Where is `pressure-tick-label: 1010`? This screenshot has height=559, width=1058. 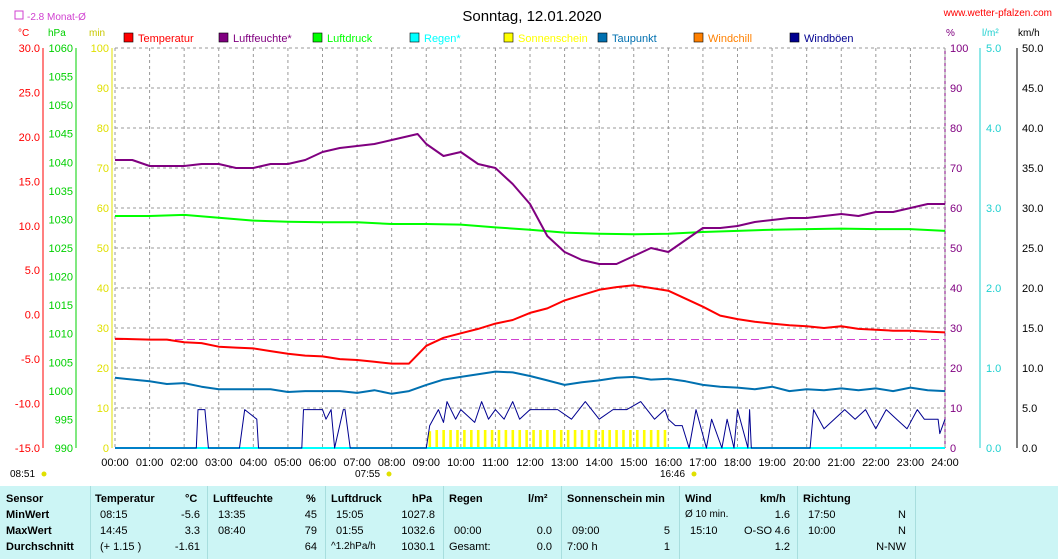
pressure-tick-label: 1010 is located at coordinates (61, 335).